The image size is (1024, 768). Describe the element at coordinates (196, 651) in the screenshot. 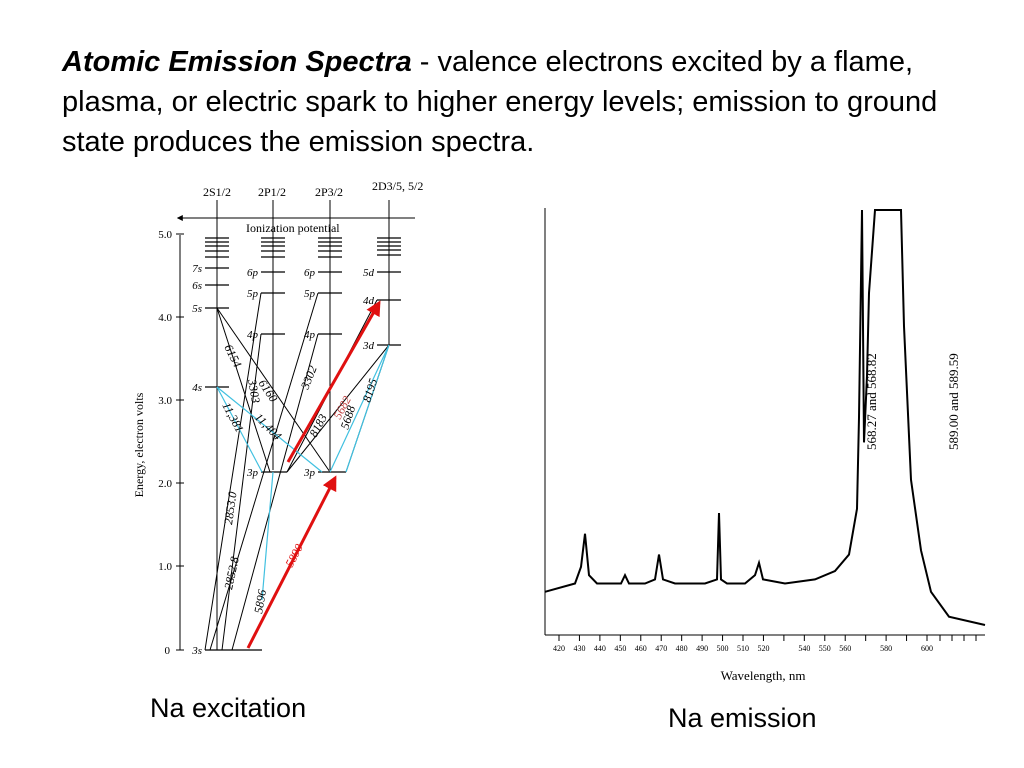

I see `level-3s: 3s` at that location.